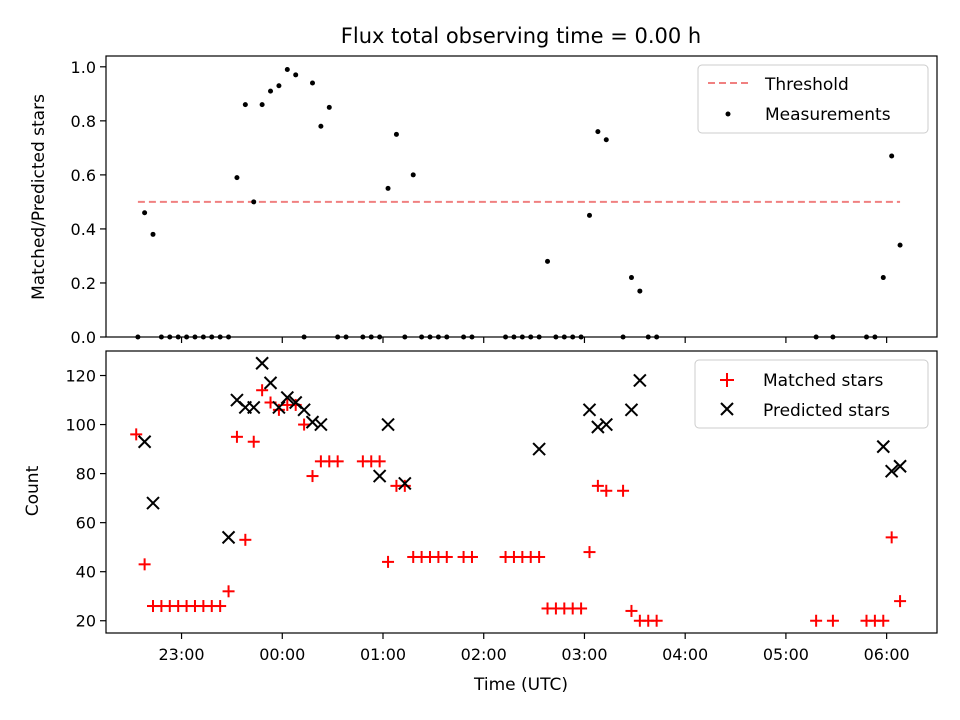 This screenshot has height=720, width=960. What do you see at coordinates (534, 648) in the screenshot?
I see `bottom-x-ticks: 23:00 00:00 01:00 02:00 03:00 04:00 05:00 06:00` at bounding box center [534, 648].